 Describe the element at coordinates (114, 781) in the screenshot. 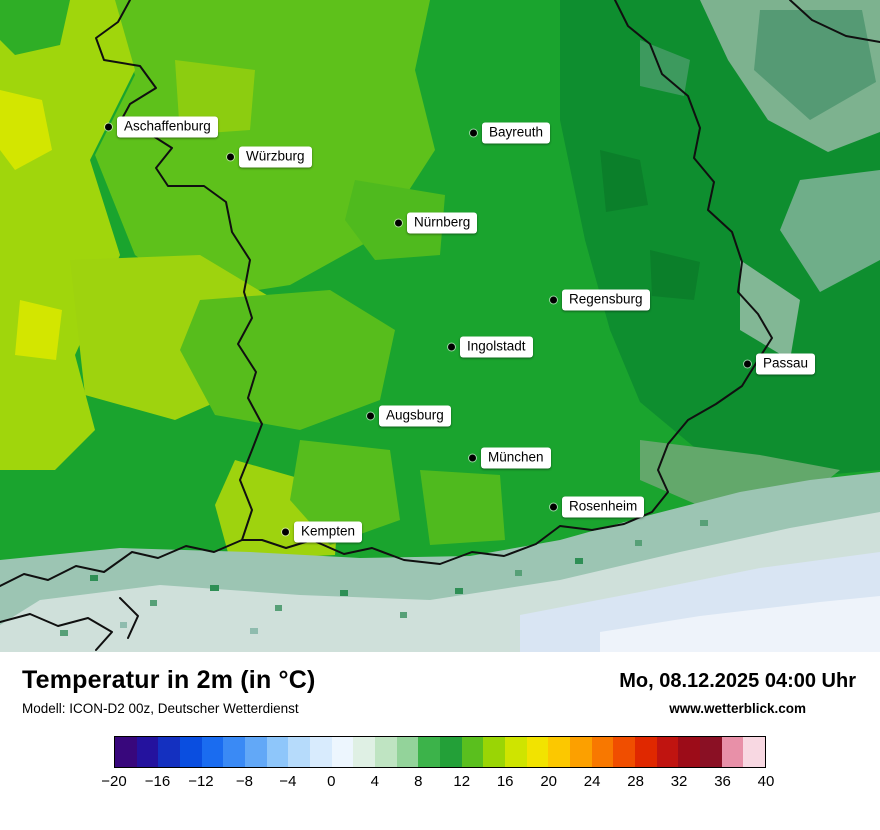

I see `colorbar-tick-label: −20` at that location.